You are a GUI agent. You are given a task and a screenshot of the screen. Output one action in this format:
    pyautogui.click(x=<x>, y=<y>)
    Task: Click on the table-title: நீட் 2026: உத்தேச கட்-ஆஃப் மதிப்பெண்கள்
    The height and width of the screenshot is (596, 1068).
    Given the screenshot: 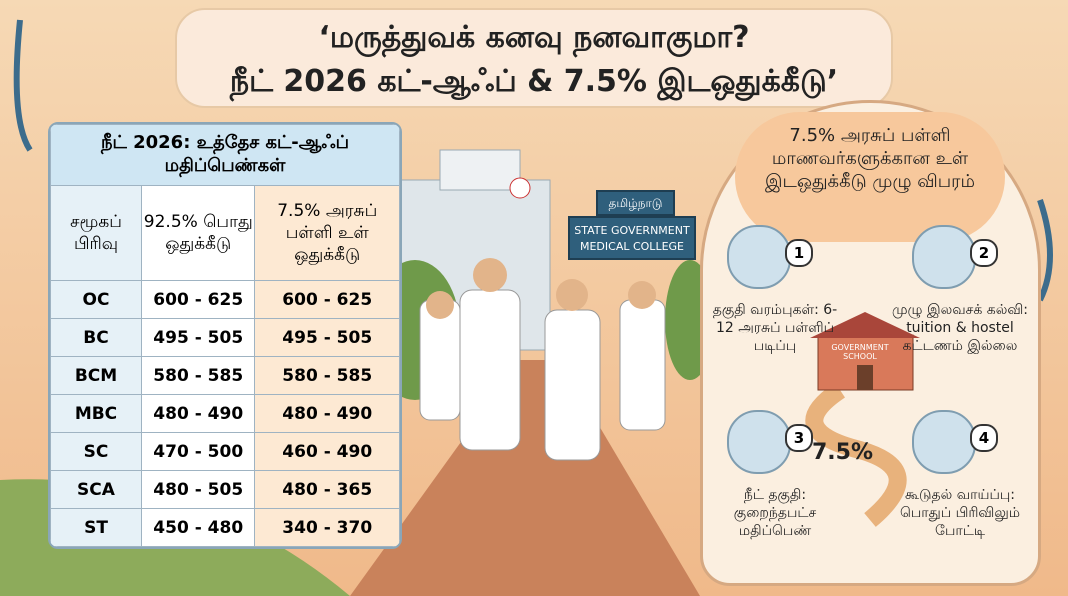 What is the action you would take?
    pyautogui.click(x=225, y=155)
    